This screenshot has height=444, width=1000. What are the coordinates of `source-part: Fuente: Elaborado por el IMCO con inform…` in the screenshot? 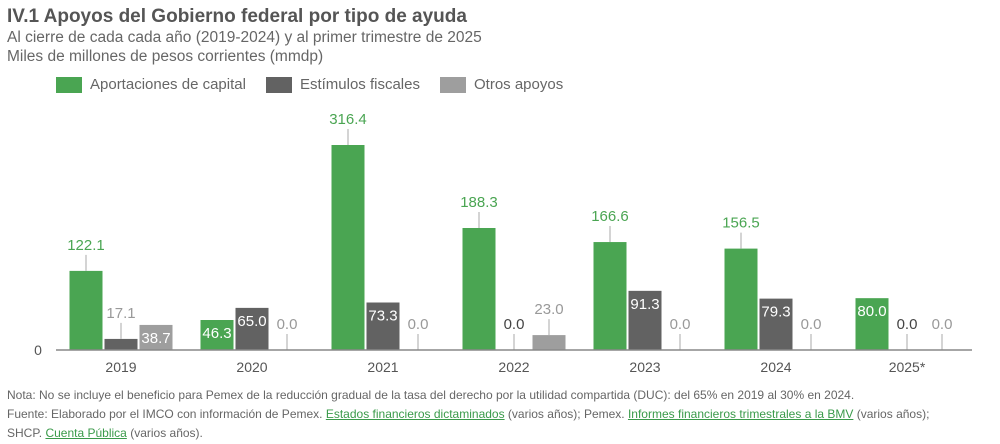 It's located at (166, 414).